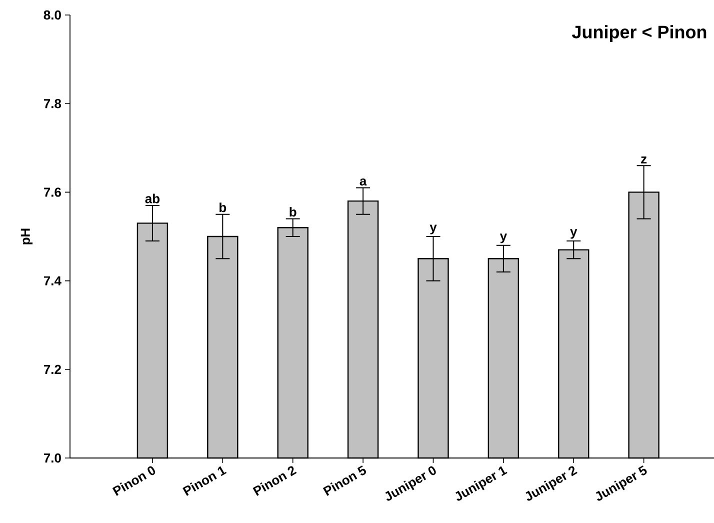 The image size is (714, 523). Describe the element at coordinates (363, 182) in the screenshot. I see `annotation: a` at that location.